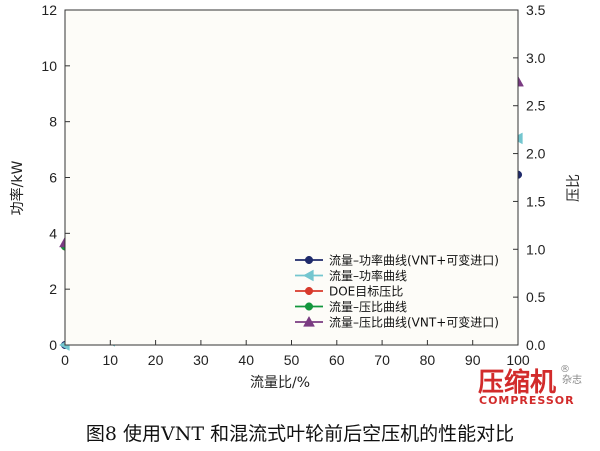 The height and width of the screenshot is (451, 600). What do you see at coordinates (368, 307) in the screenshot?
I see `legend-label: 流量–压比曲线` at bounding box center [368, 307].